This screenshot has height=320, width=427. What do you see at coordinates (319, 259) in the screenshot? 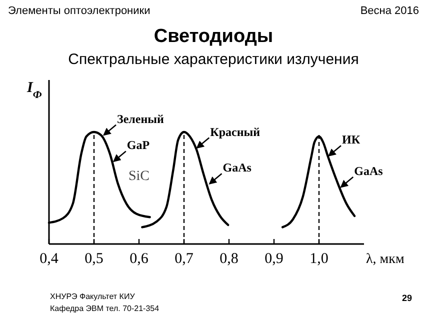
I see `x-tick-label: 1,0` at bounding box center [319, 259].